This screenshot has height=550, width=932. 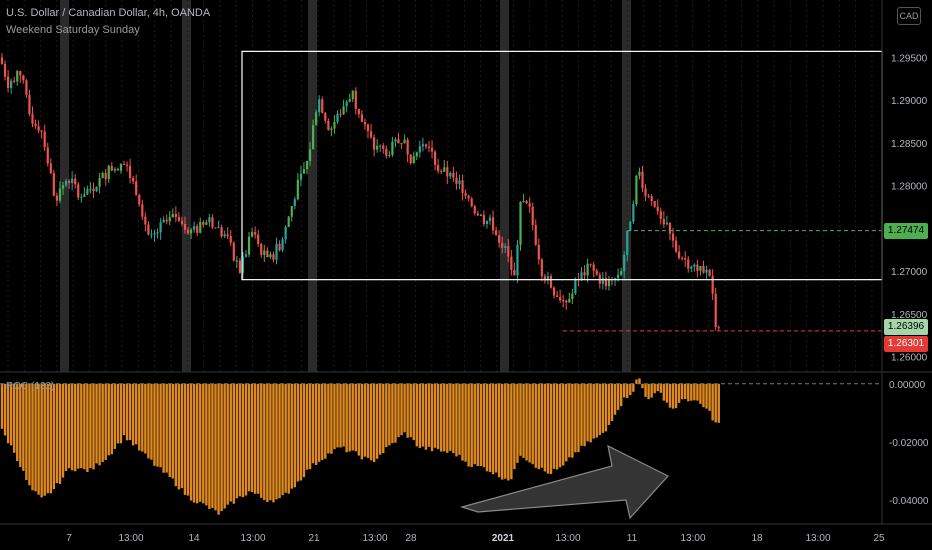 I want to click on time-tick-label: 11, so click(x=632, y=538).